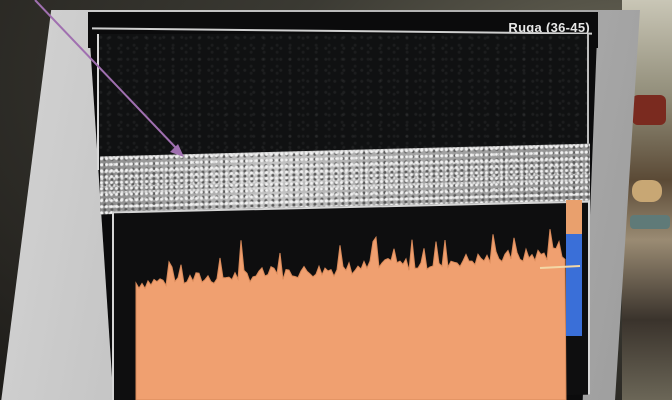  Describe the element at coordinates (574, 284) in the screenshot. I see `blue-marker` at that location.